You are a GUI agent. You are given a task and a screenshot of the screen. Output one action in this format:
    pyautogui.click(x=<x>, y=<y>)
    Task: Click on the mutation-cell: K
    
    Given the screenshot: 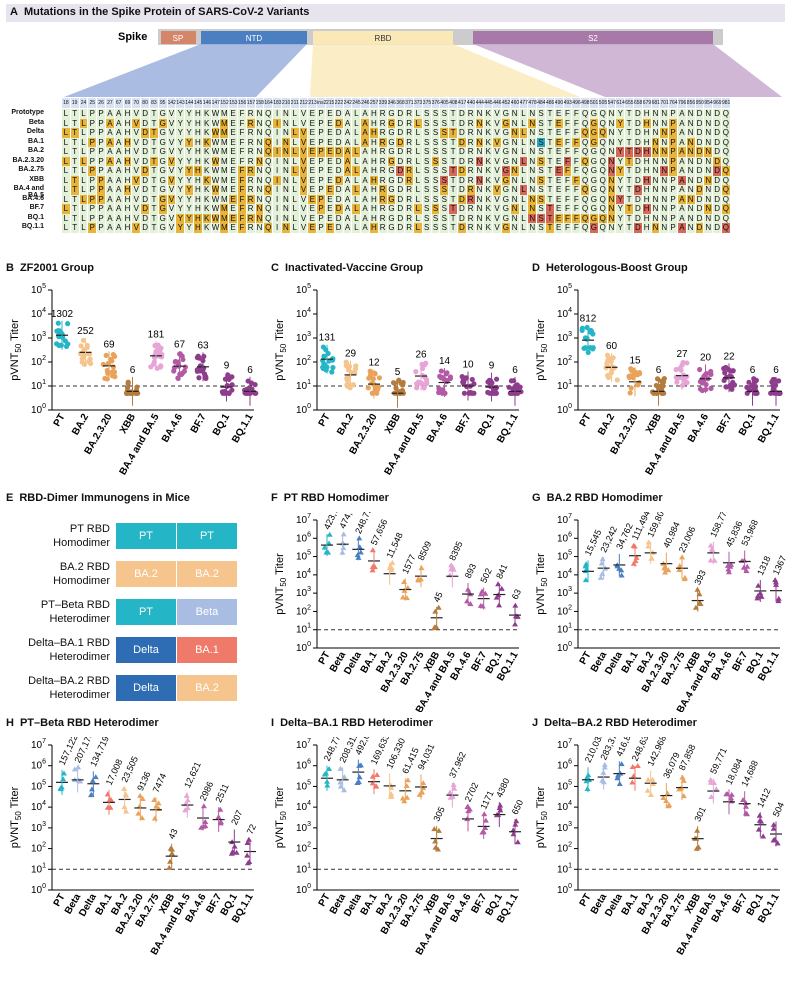 What is the action you would take?
    pyautogui.click(x=489, y=123)
    